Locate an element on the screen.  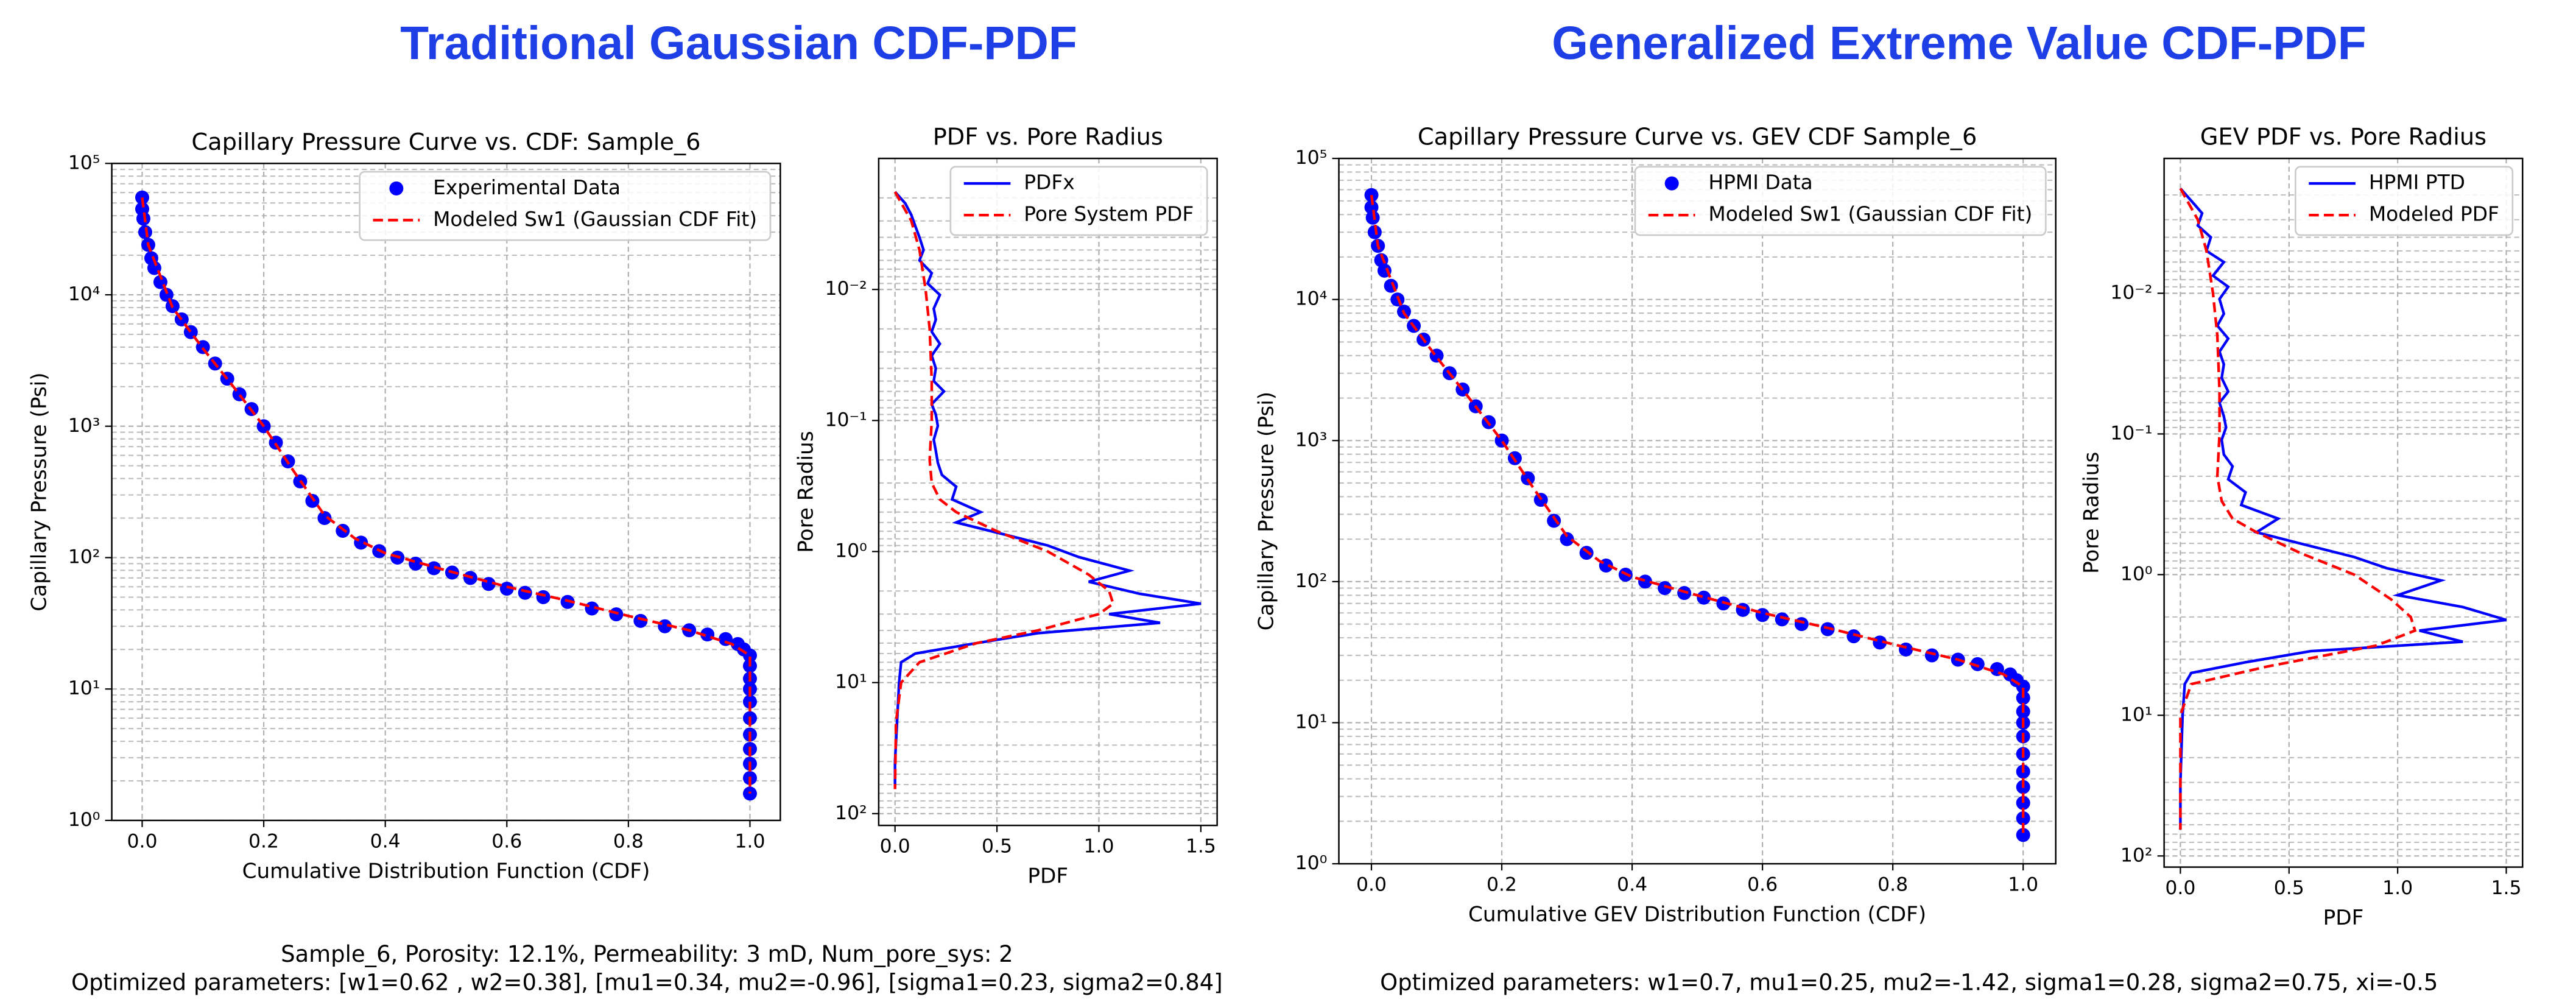
chart-title: GEV PDF vs. Pore Radius is located at coordinates (2343, 138).